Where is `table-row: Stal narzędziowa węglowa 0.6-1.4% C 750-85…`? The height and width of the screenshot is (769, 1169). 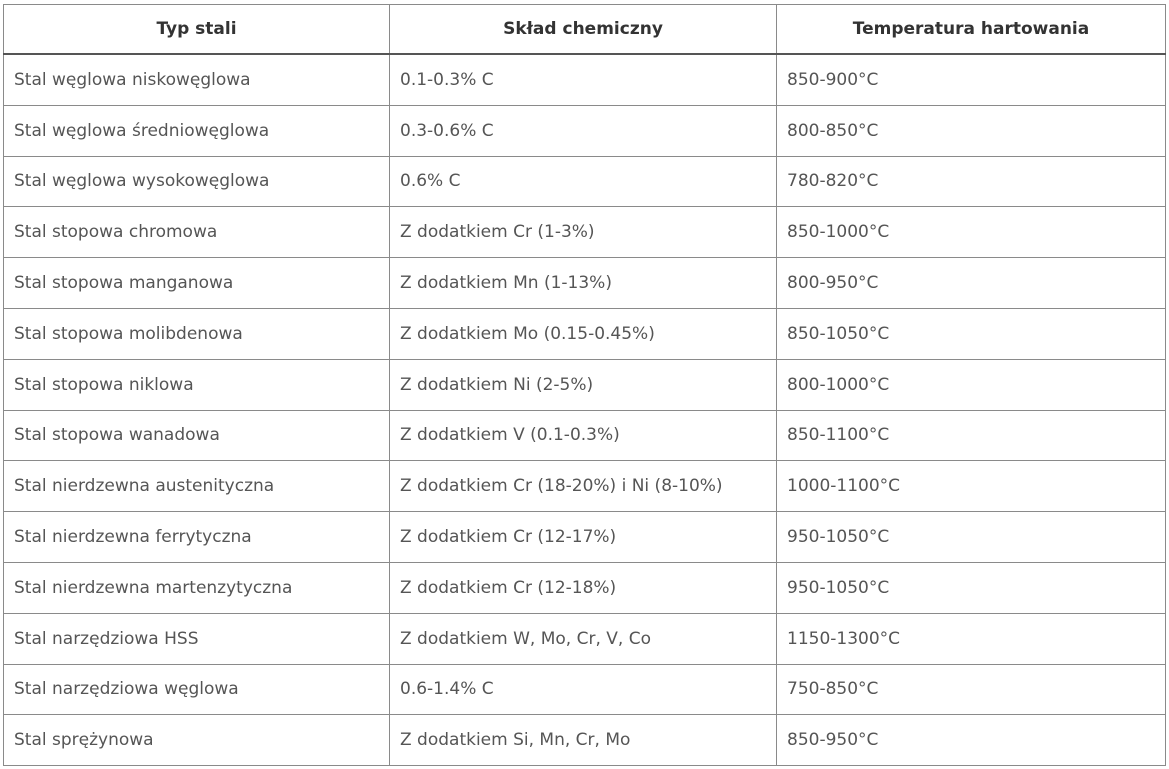
table-row: Stal narzędziowa węglowa 0.6-1.4% C 750-85… is located at coordinates (584, 689).